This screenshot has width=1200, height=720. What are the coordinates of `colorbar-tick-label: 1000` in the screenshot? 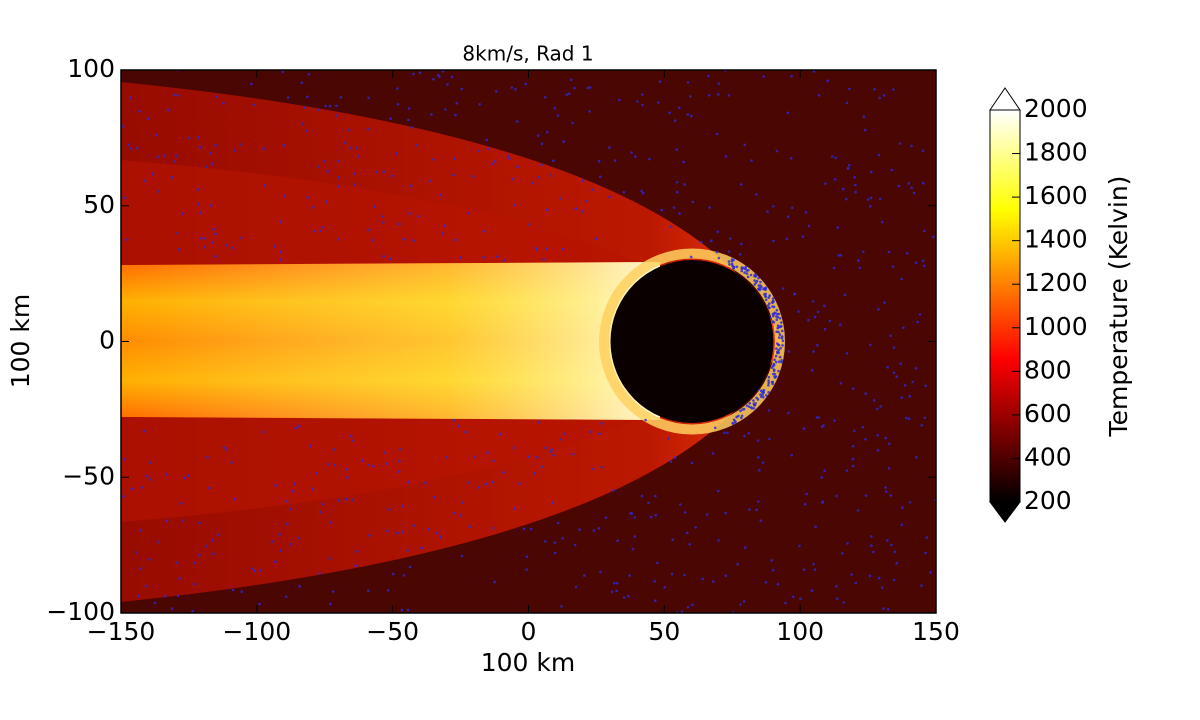 It's located at (1056, 326).